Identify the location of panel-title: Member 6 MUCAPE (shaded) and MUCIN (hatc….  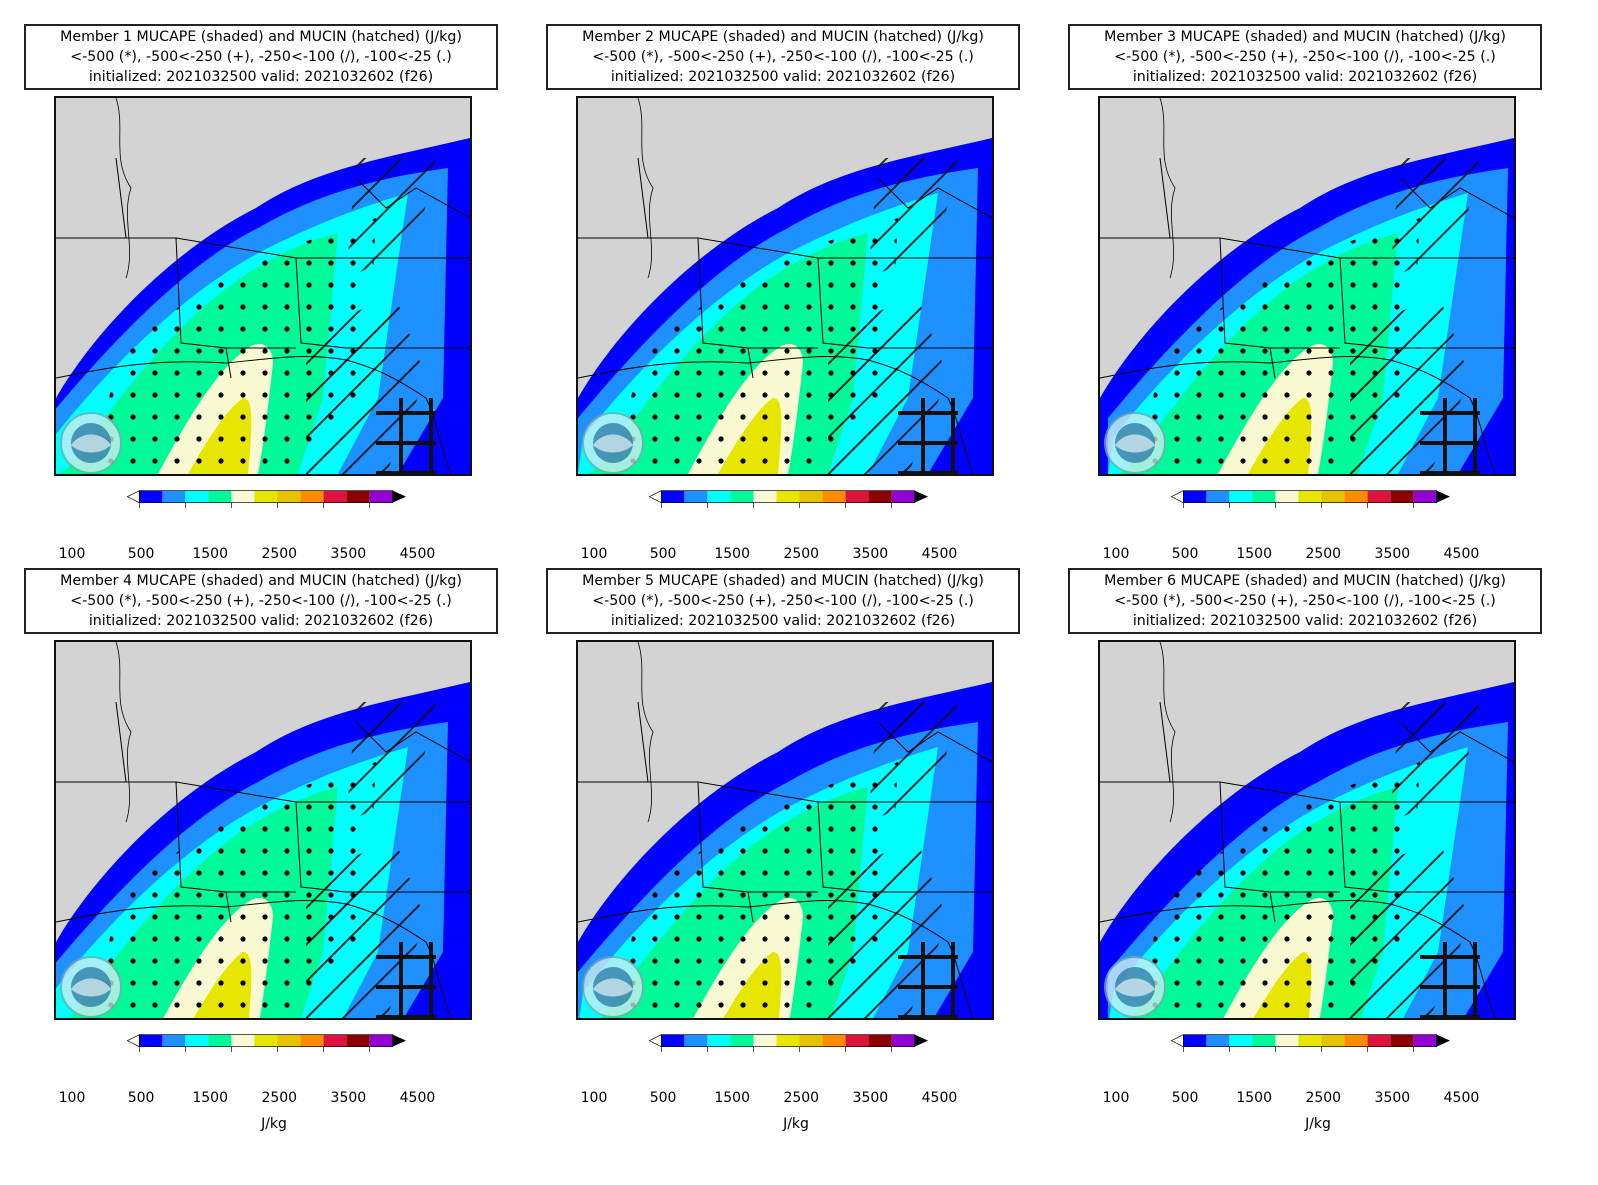
(1305, 601).